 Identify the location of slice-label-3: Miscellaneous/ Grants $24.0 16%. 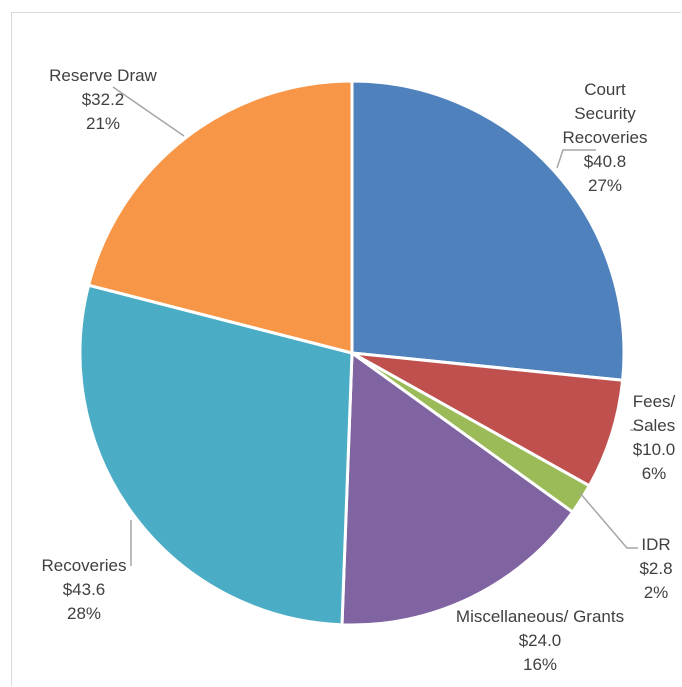
(540, 640).